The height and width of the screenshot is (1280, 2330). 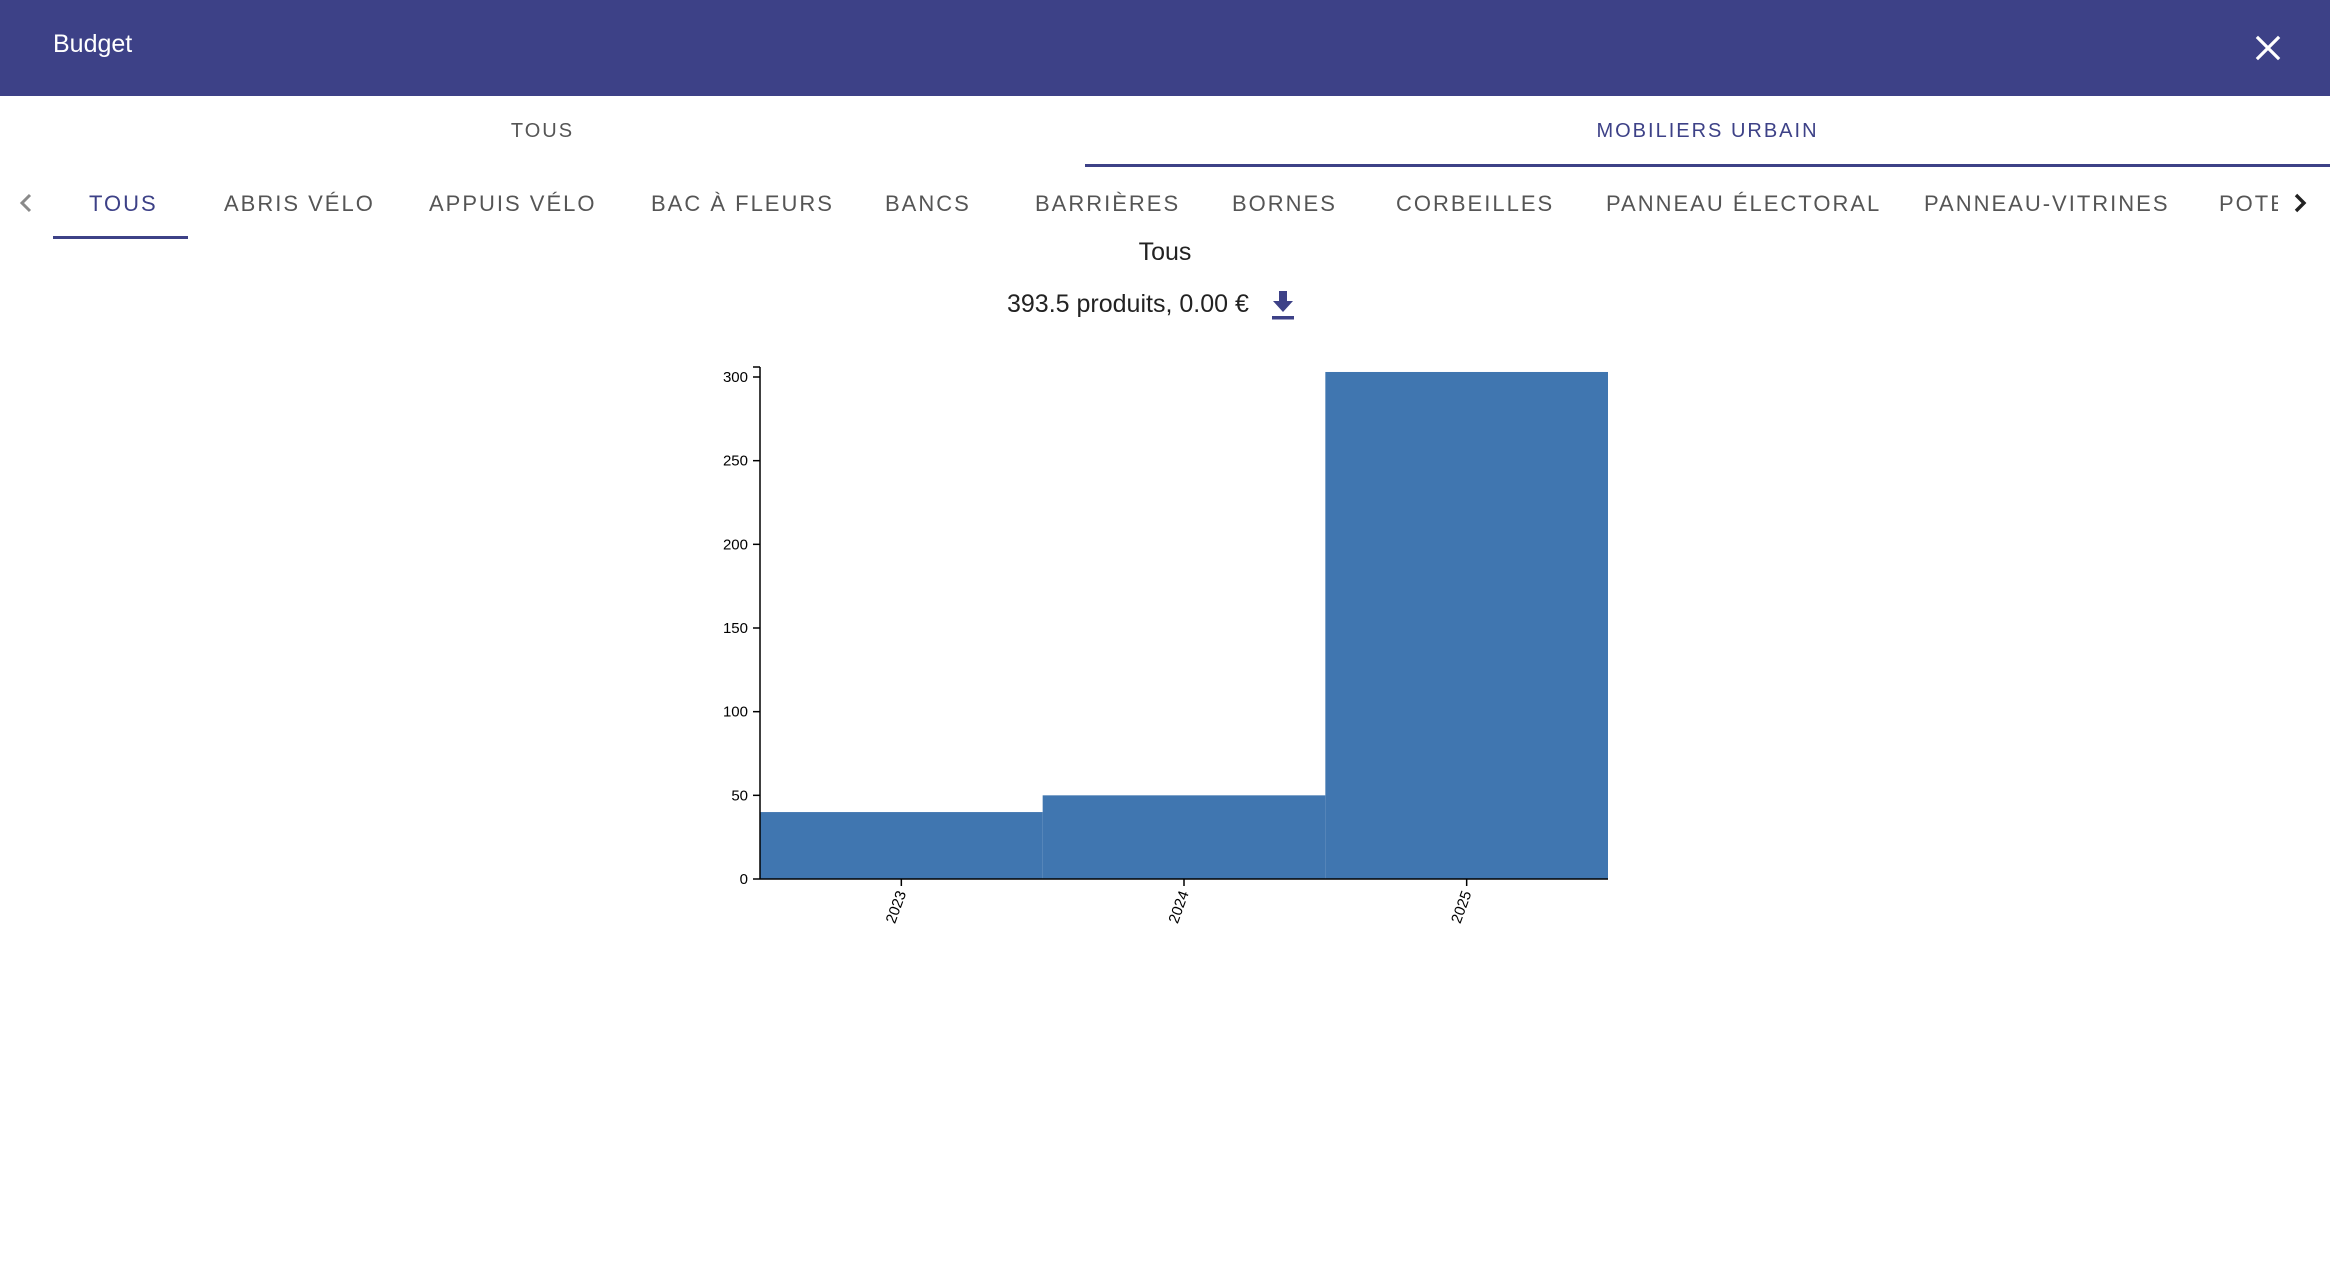 I want to click on y-tick-label: 100, so click(x=735, y=712).